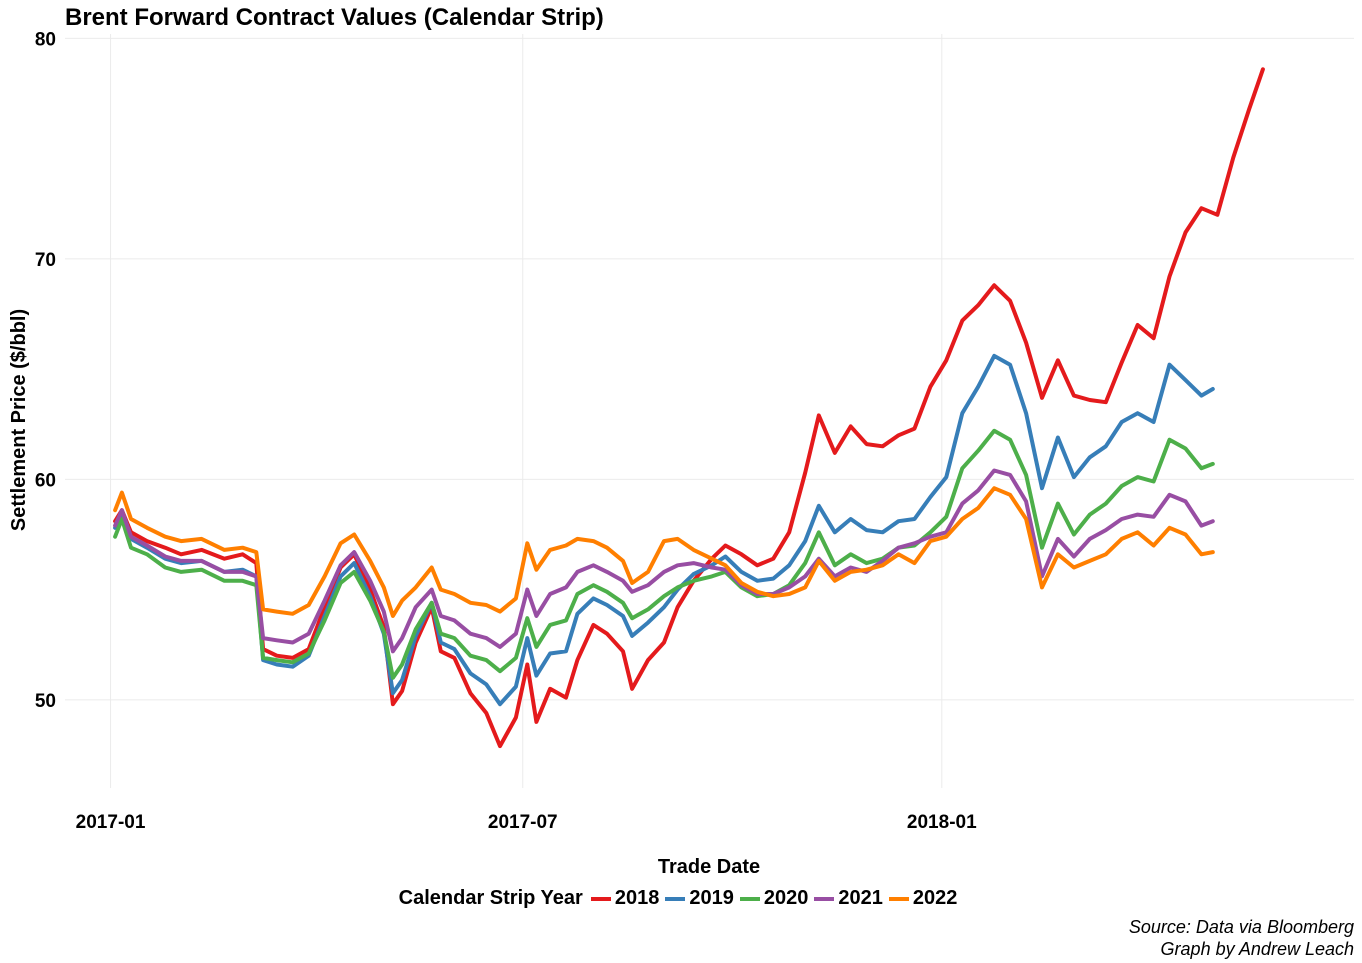 This screenshot has width=1362, height=963. Describe the element at coordinates (637, 898) in the screenshot. I see `legend-label: 2018` at that location.